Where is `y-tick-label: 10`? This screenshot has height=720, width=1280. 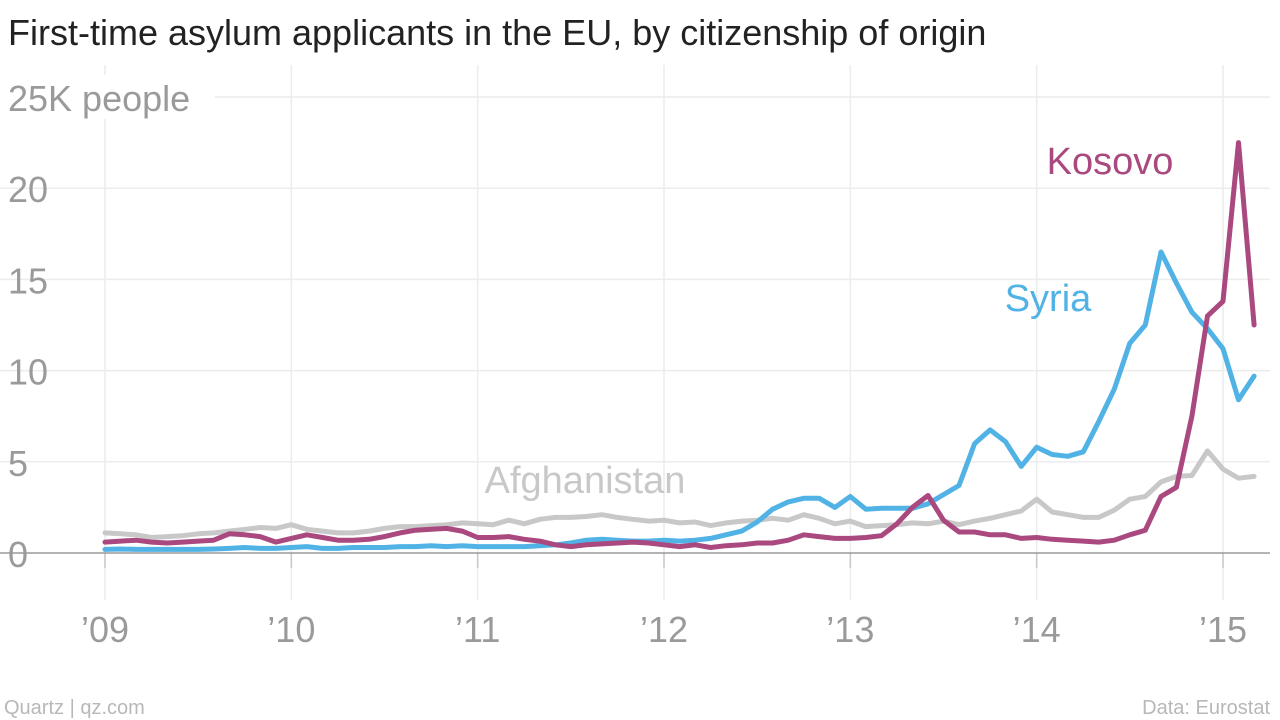
y-tick-label: 10 is located at coordinates (28, 372).